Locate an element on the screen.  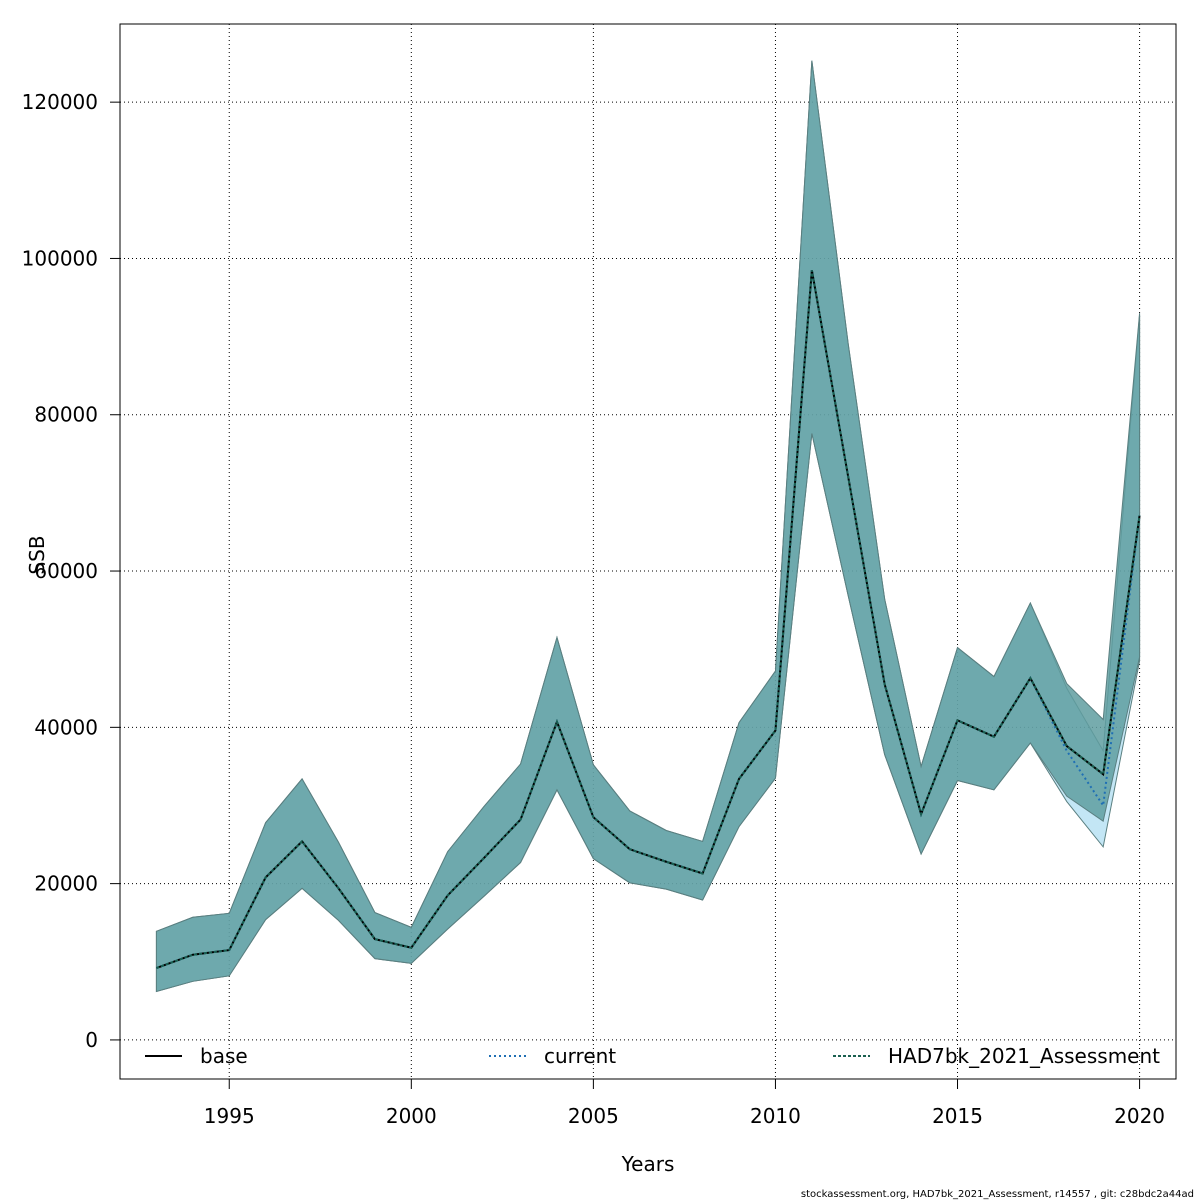
y-tick-label: 40000 is located at coordinates (66, 727).